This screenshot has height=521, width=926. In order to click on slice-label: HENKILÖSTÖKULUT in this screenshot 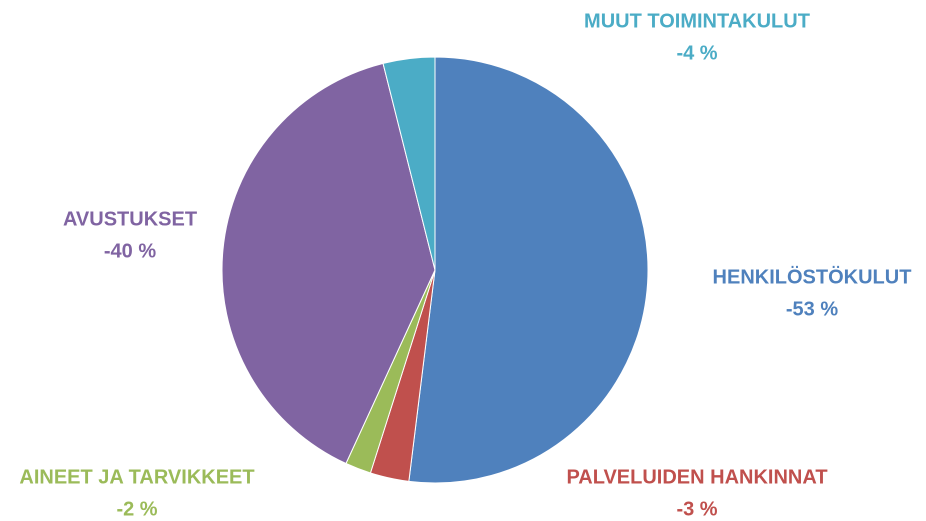, I will do `click(812, 276)`.